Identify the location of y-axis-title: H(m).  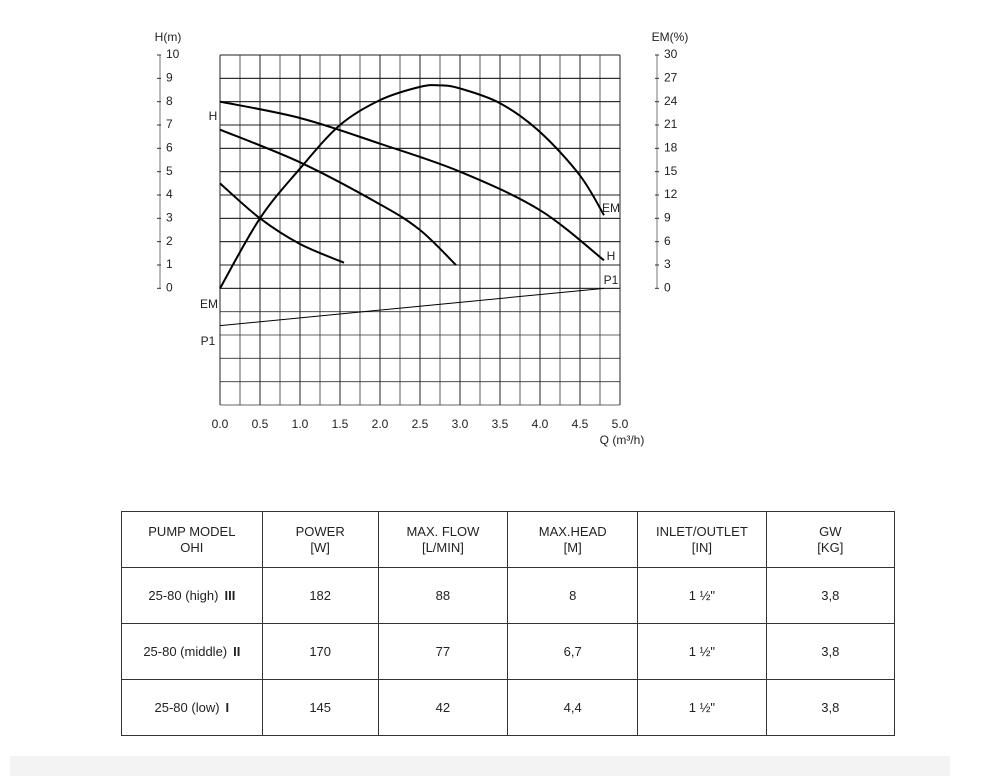
(168, 37).